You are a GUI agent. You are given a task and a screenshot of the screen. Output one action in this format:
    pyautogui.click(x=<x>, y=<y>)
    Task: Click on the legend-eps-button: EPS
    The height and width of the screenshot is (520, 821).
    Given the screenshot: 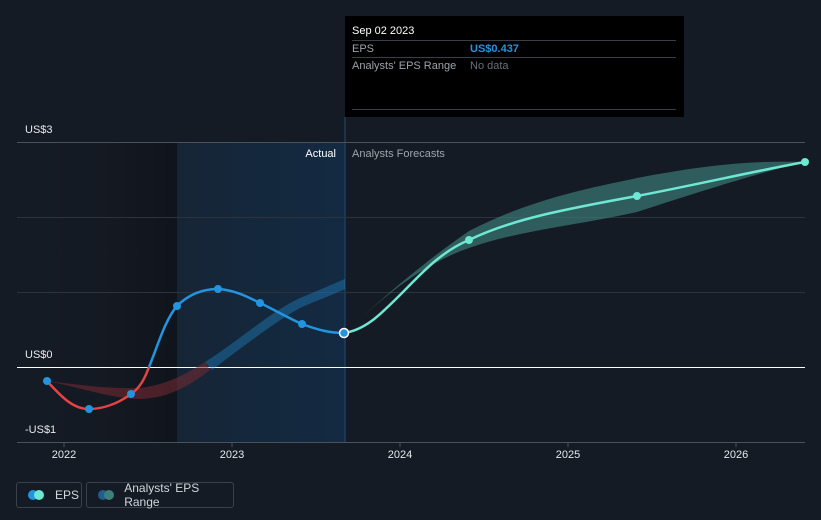 What is the action you would take?
    pyautogui.click(x=49, y=495)
    